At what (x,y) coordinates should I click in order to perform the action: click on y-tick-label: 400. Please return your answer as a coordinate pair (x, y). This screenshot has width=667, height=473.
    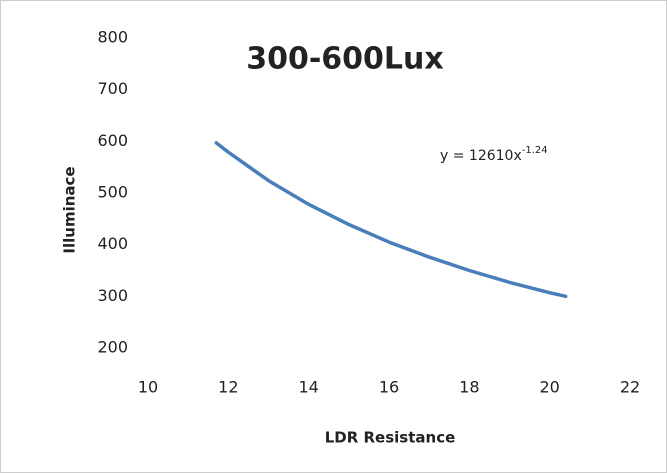
    Looking at the image, I should click on (112, 243).